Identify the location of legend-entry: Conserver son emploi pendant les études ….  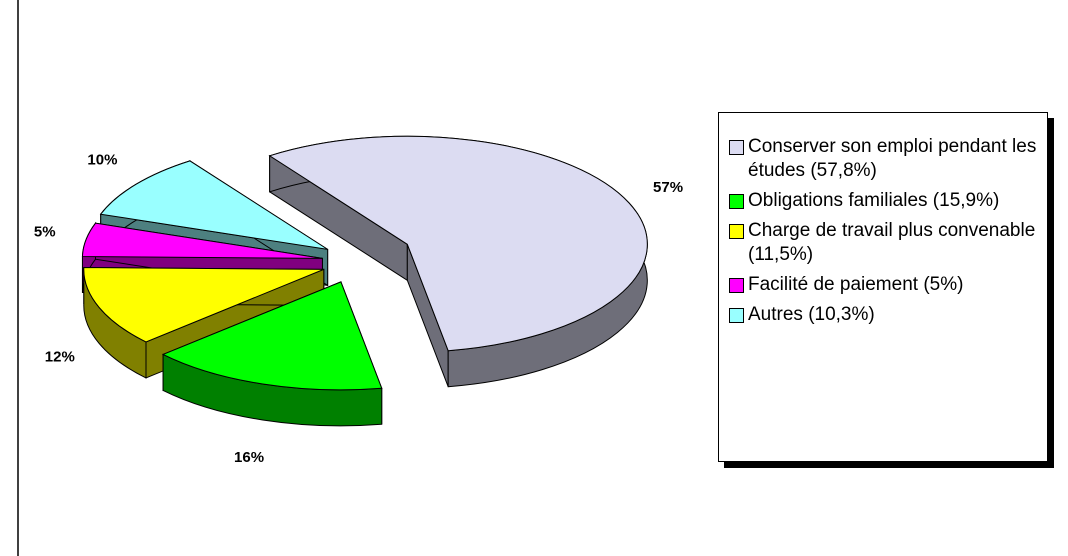
(888, 159).